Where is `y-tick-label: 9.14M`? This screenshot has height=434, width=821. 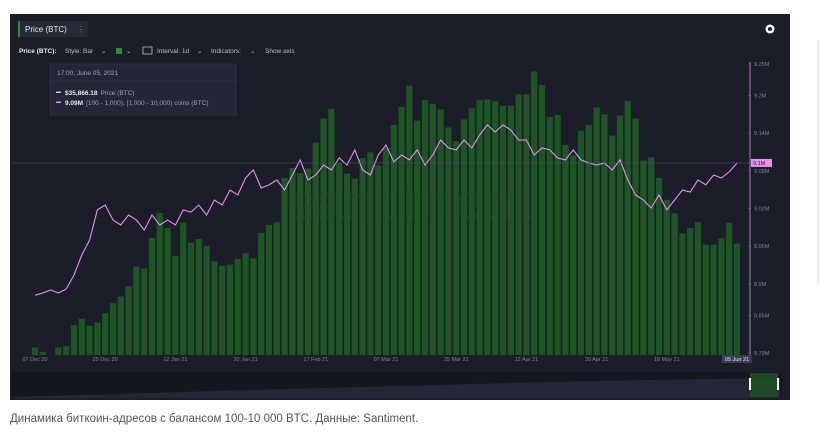 y-tick-label: 9.14M is located at coordinates (762, 134).